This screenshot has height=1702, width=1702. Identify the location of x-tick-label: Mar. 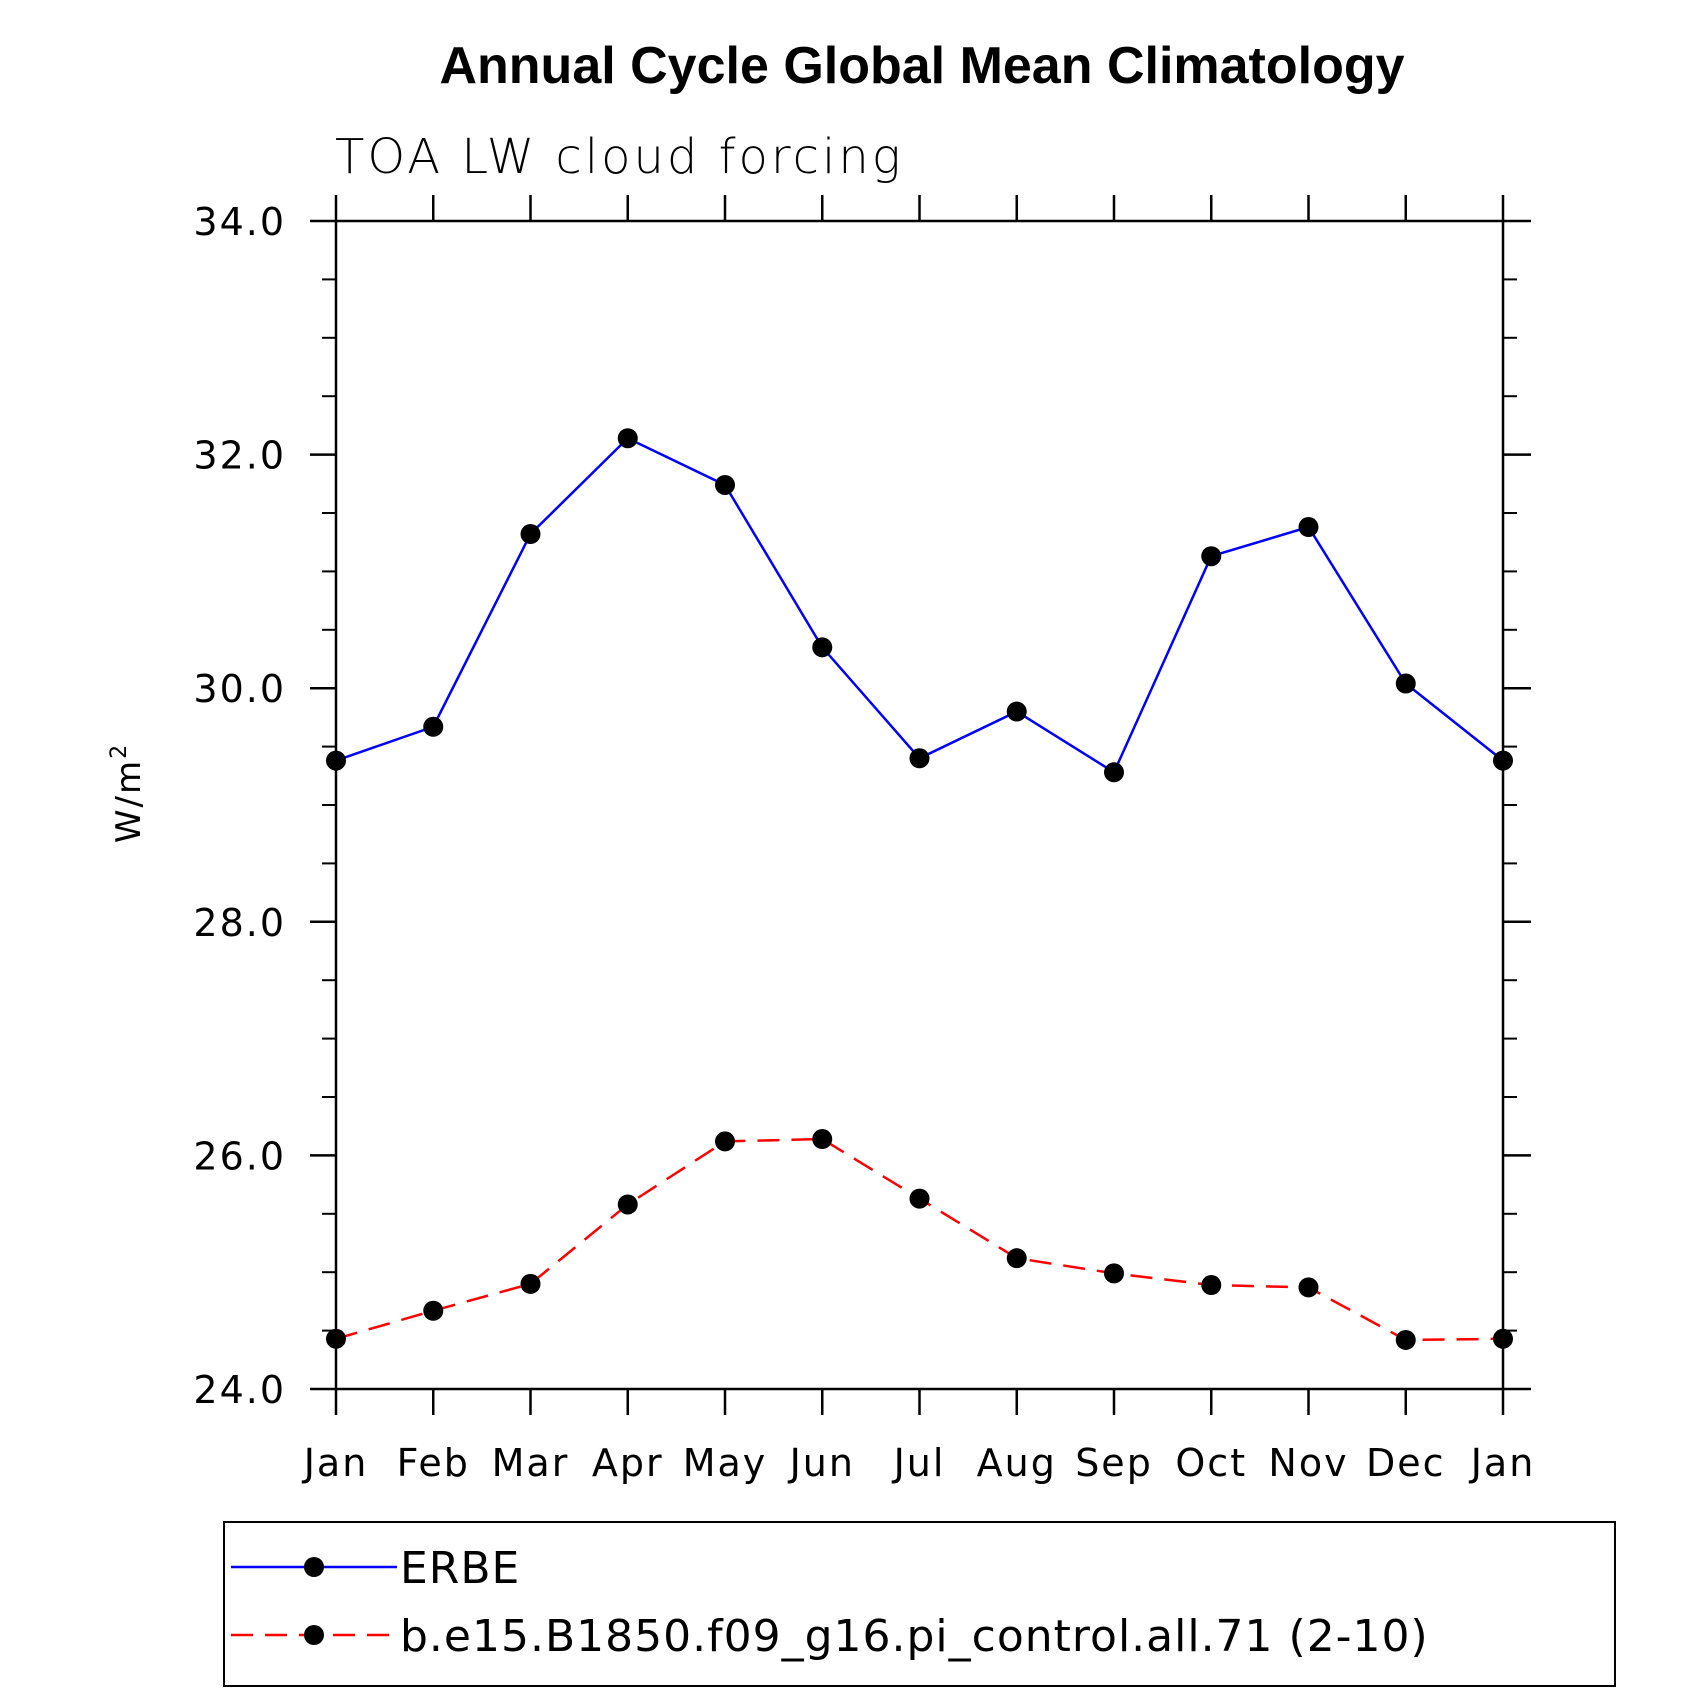
(531, 1463).